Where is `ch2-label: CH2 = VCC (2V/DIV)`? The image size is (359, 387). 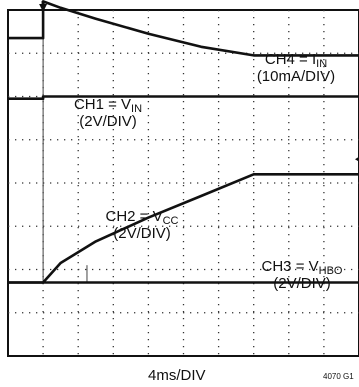
ch2-label: CH2 = VCC (2V/DIV) is located at coordinates (142, 225).